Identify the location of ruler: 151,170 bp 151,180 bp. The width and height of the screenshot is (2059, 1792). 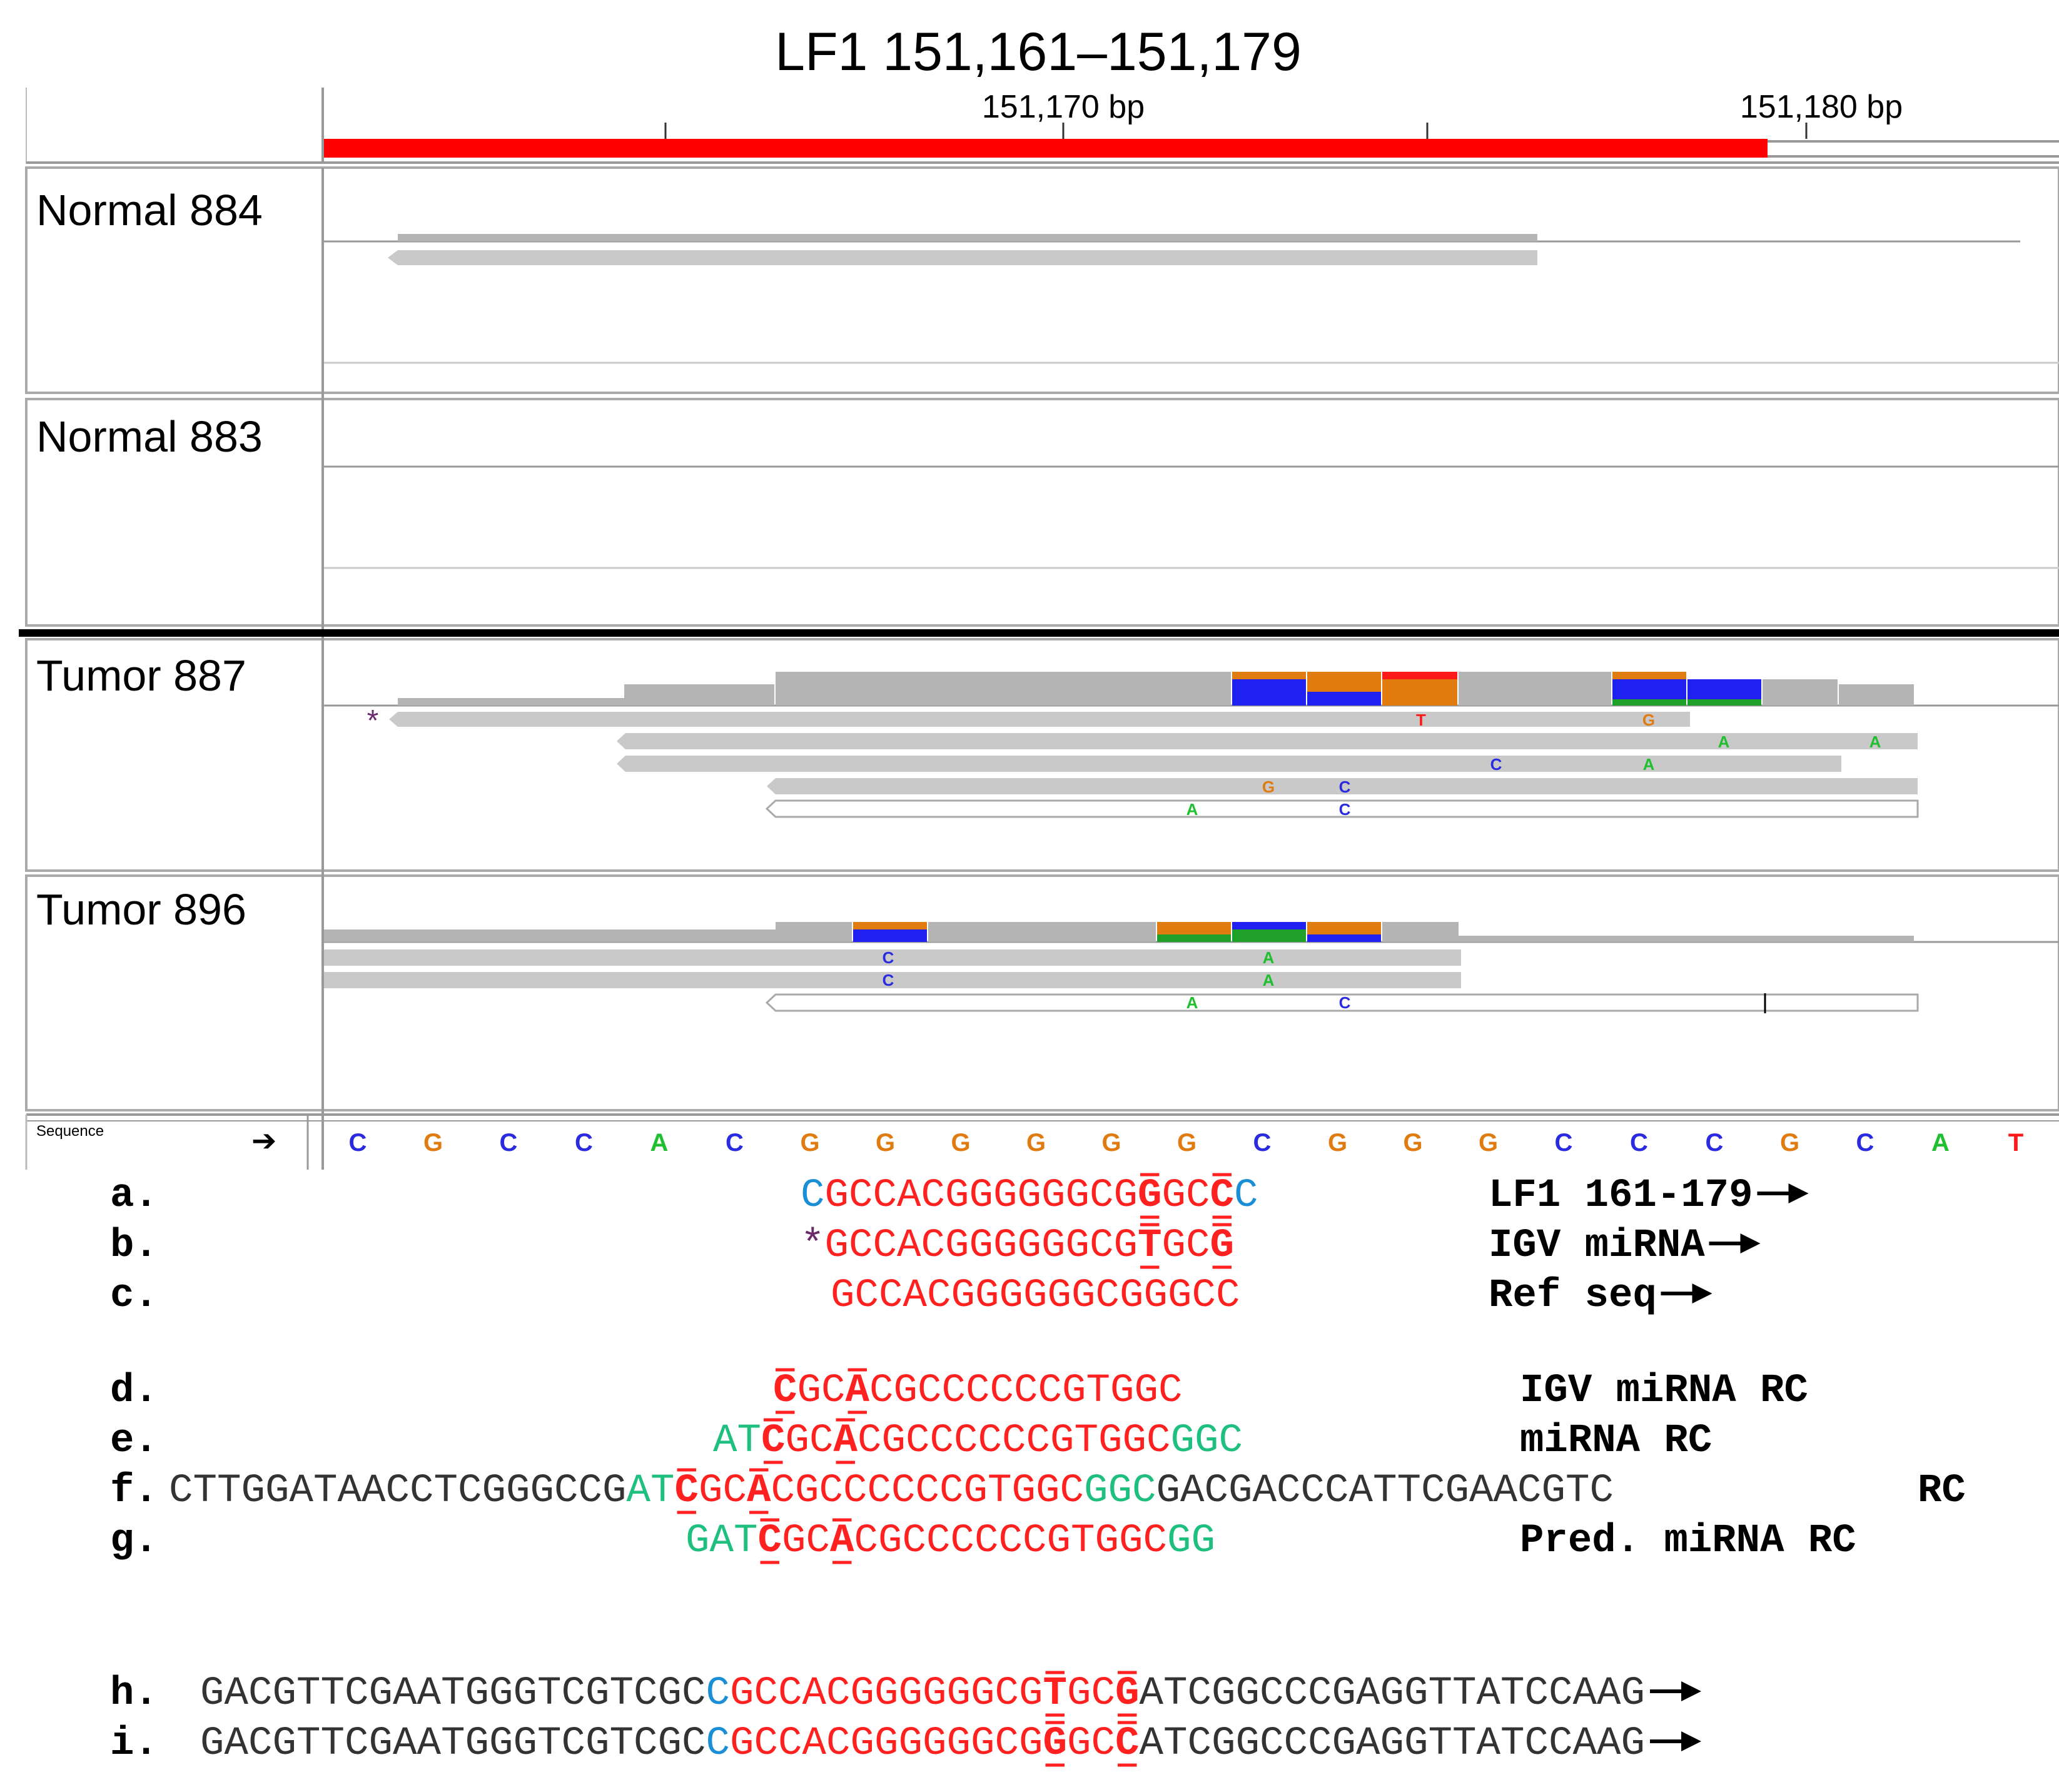
(1042, 126).